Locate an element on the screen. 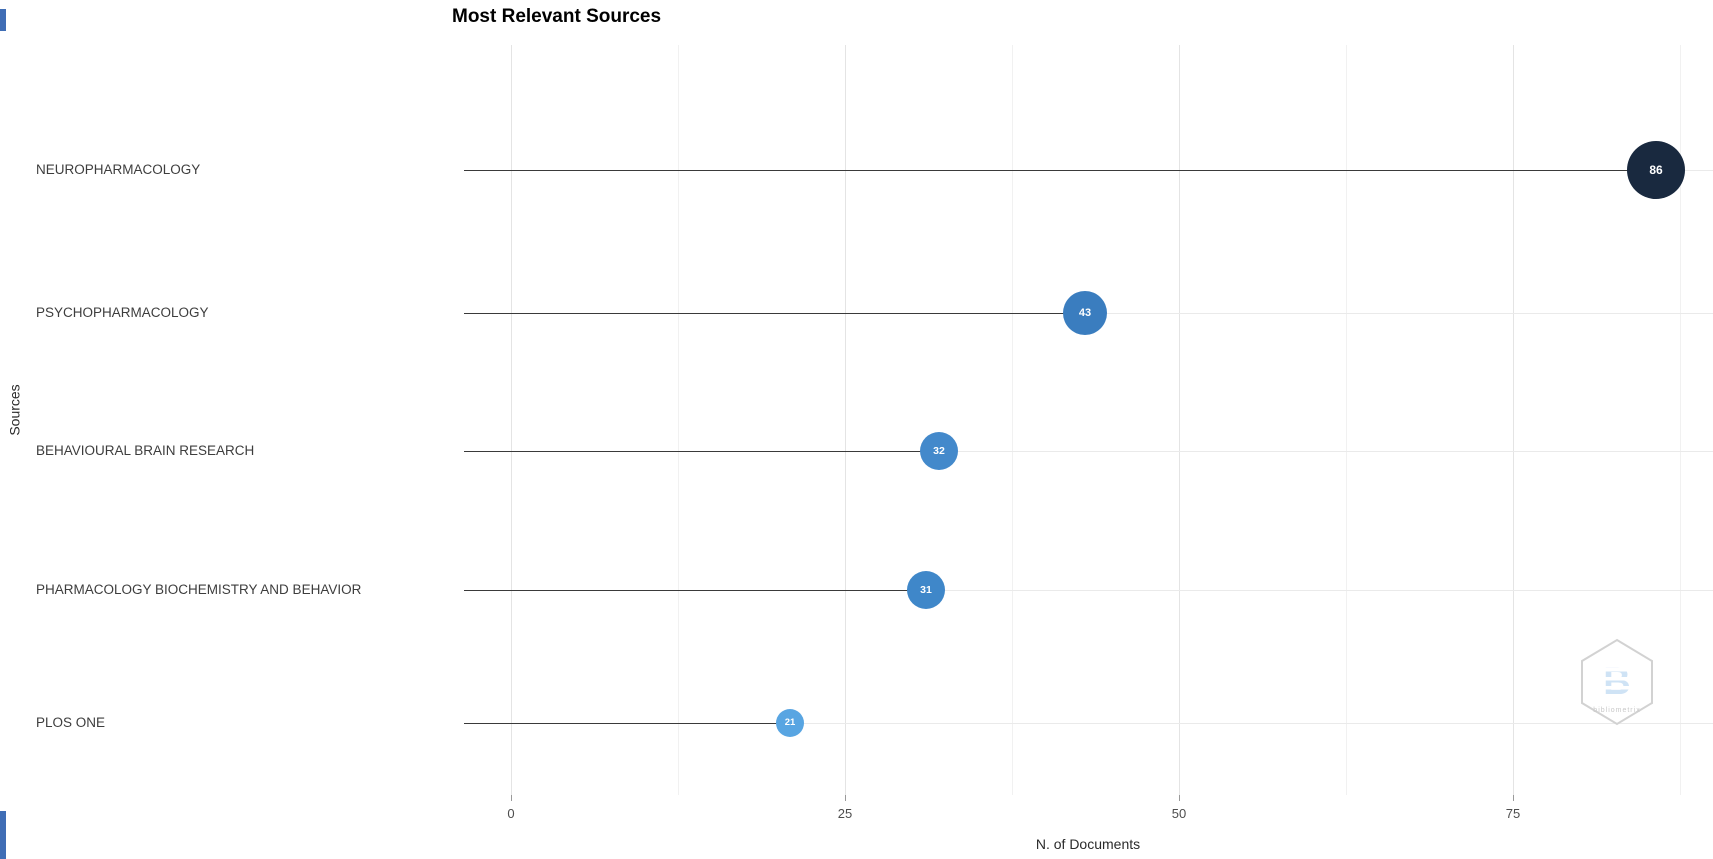  bibliometrix-logo: B bibliometrix is located at coordinates (1617, 683).